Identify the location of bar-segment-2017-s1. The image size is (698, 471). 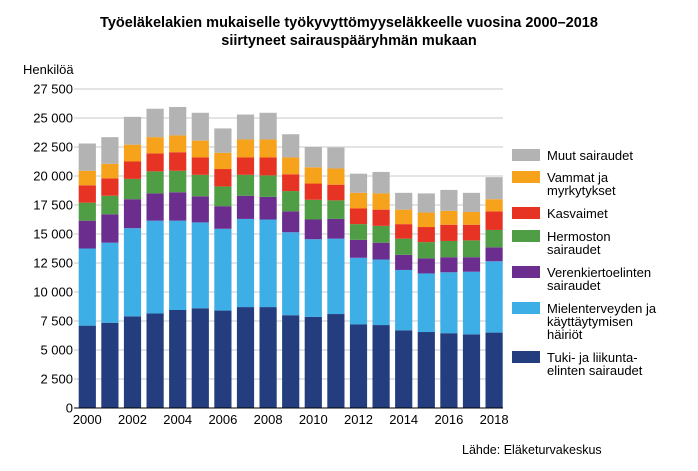
(471, 303).